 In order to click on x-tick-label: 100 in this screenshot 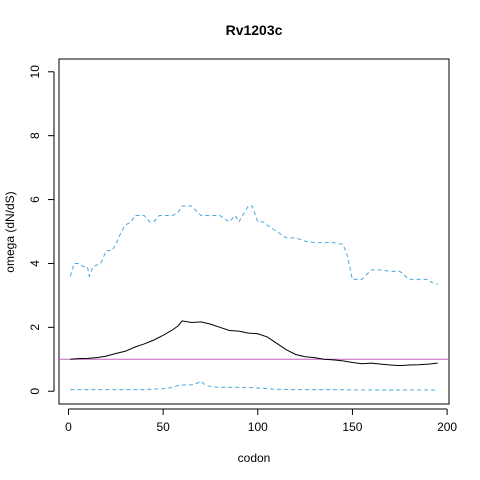, I will do `click(258, 427)`.